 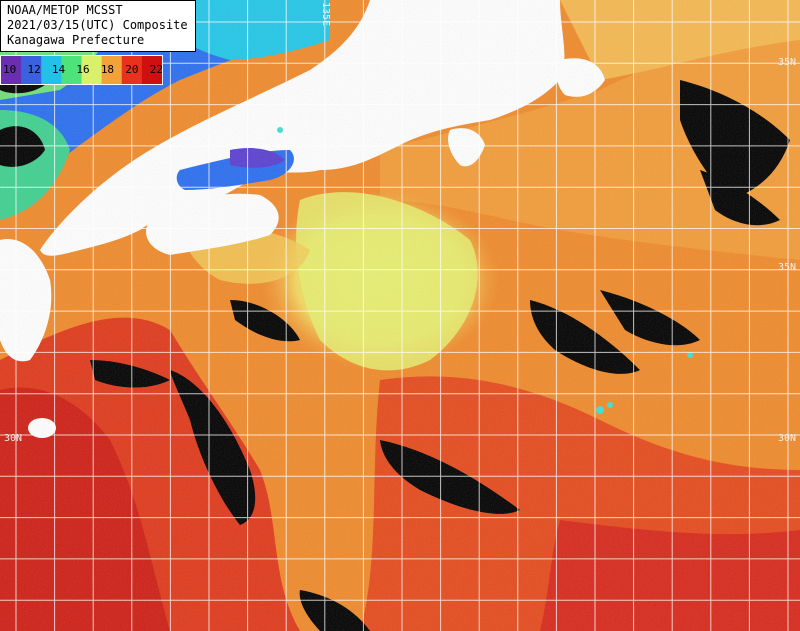 I want to click on legend-label: 16, so click(x=83, y=69).